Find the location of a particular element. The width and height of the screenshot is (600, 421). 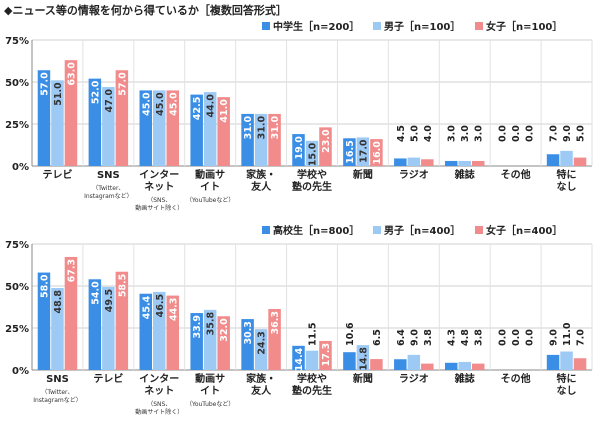

x-tick-label: その他 is located at coordinates (516, 378).